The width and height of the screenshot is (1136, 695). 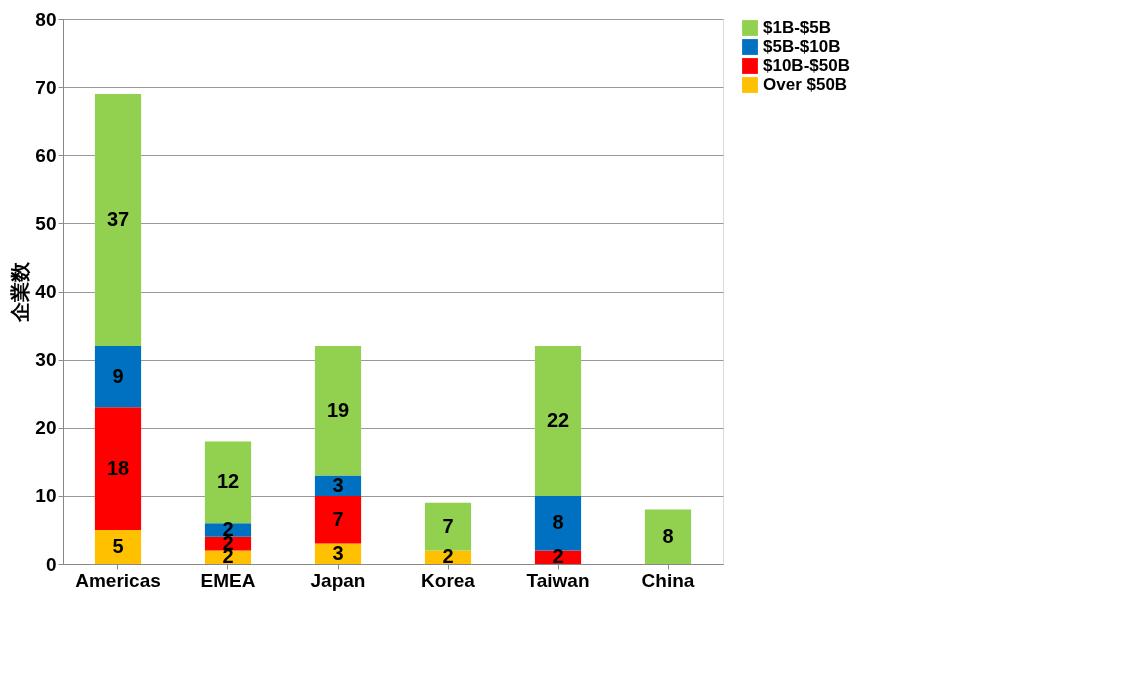 What do you see at coordinates (668, 580) in the screenshot?
I see `x-tick-label: China` at bounding box center [668, 580].